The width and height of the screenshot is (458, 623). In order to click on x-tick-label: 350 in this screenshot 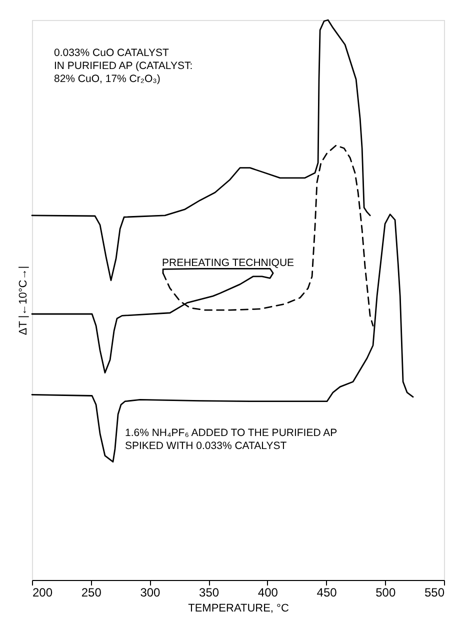, I will do `click(209, 593)`.